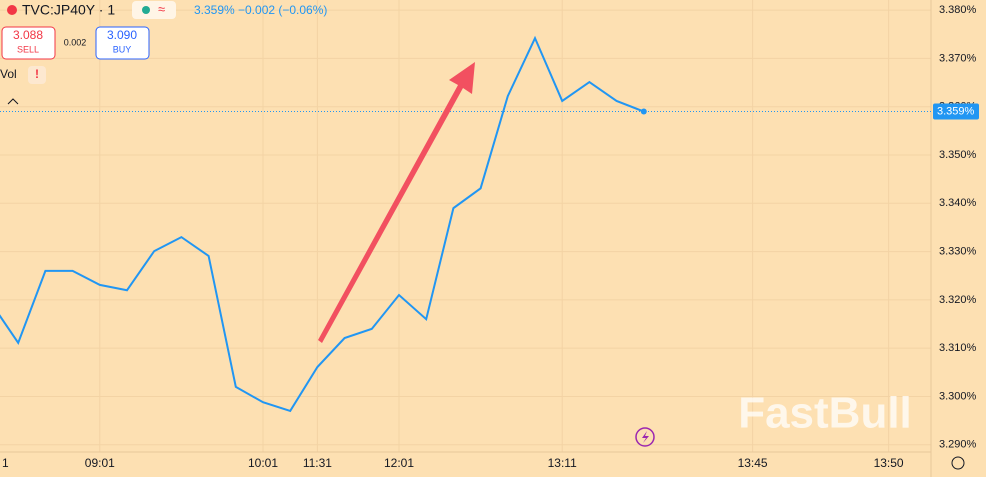  What do you see at coordinates (12, 10) in the screenshot?
I see `symbol-icon` at bounding box center [12, 10].